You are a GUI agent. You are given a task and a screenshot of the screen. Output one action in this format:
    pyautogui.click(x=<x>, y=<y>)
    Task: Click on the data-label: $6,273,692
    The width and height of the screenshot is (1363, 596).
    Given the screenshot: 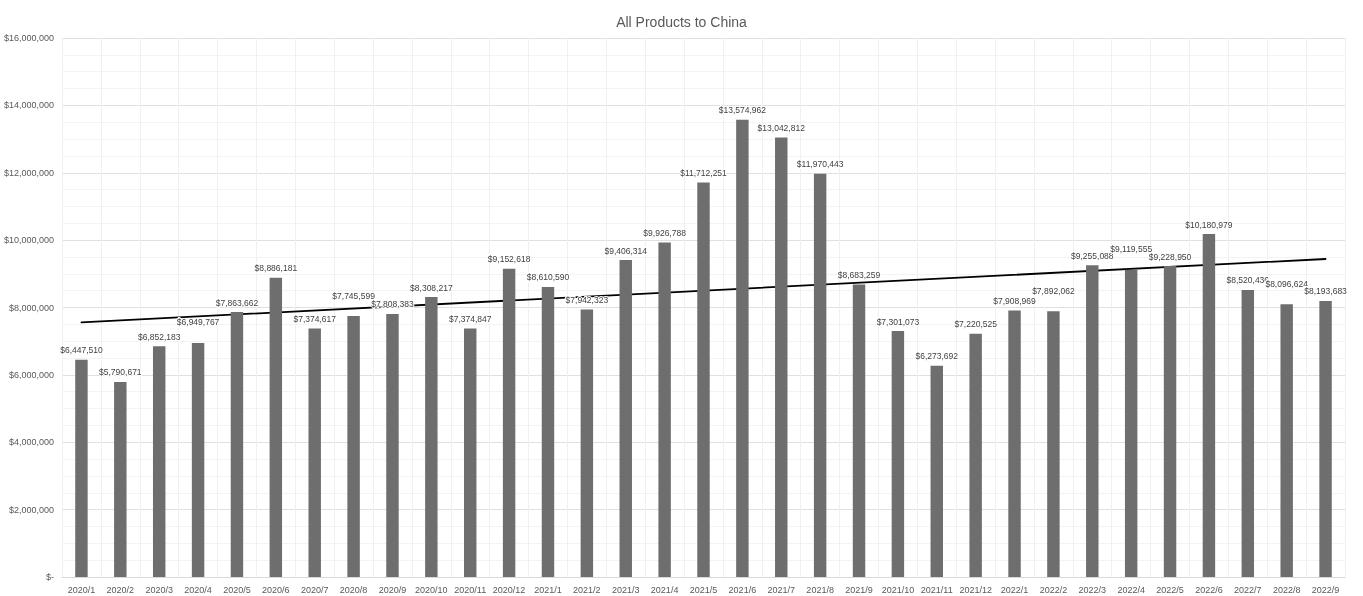 What is the action you would take?
    pyautogui.click(x=937, y=356)
    